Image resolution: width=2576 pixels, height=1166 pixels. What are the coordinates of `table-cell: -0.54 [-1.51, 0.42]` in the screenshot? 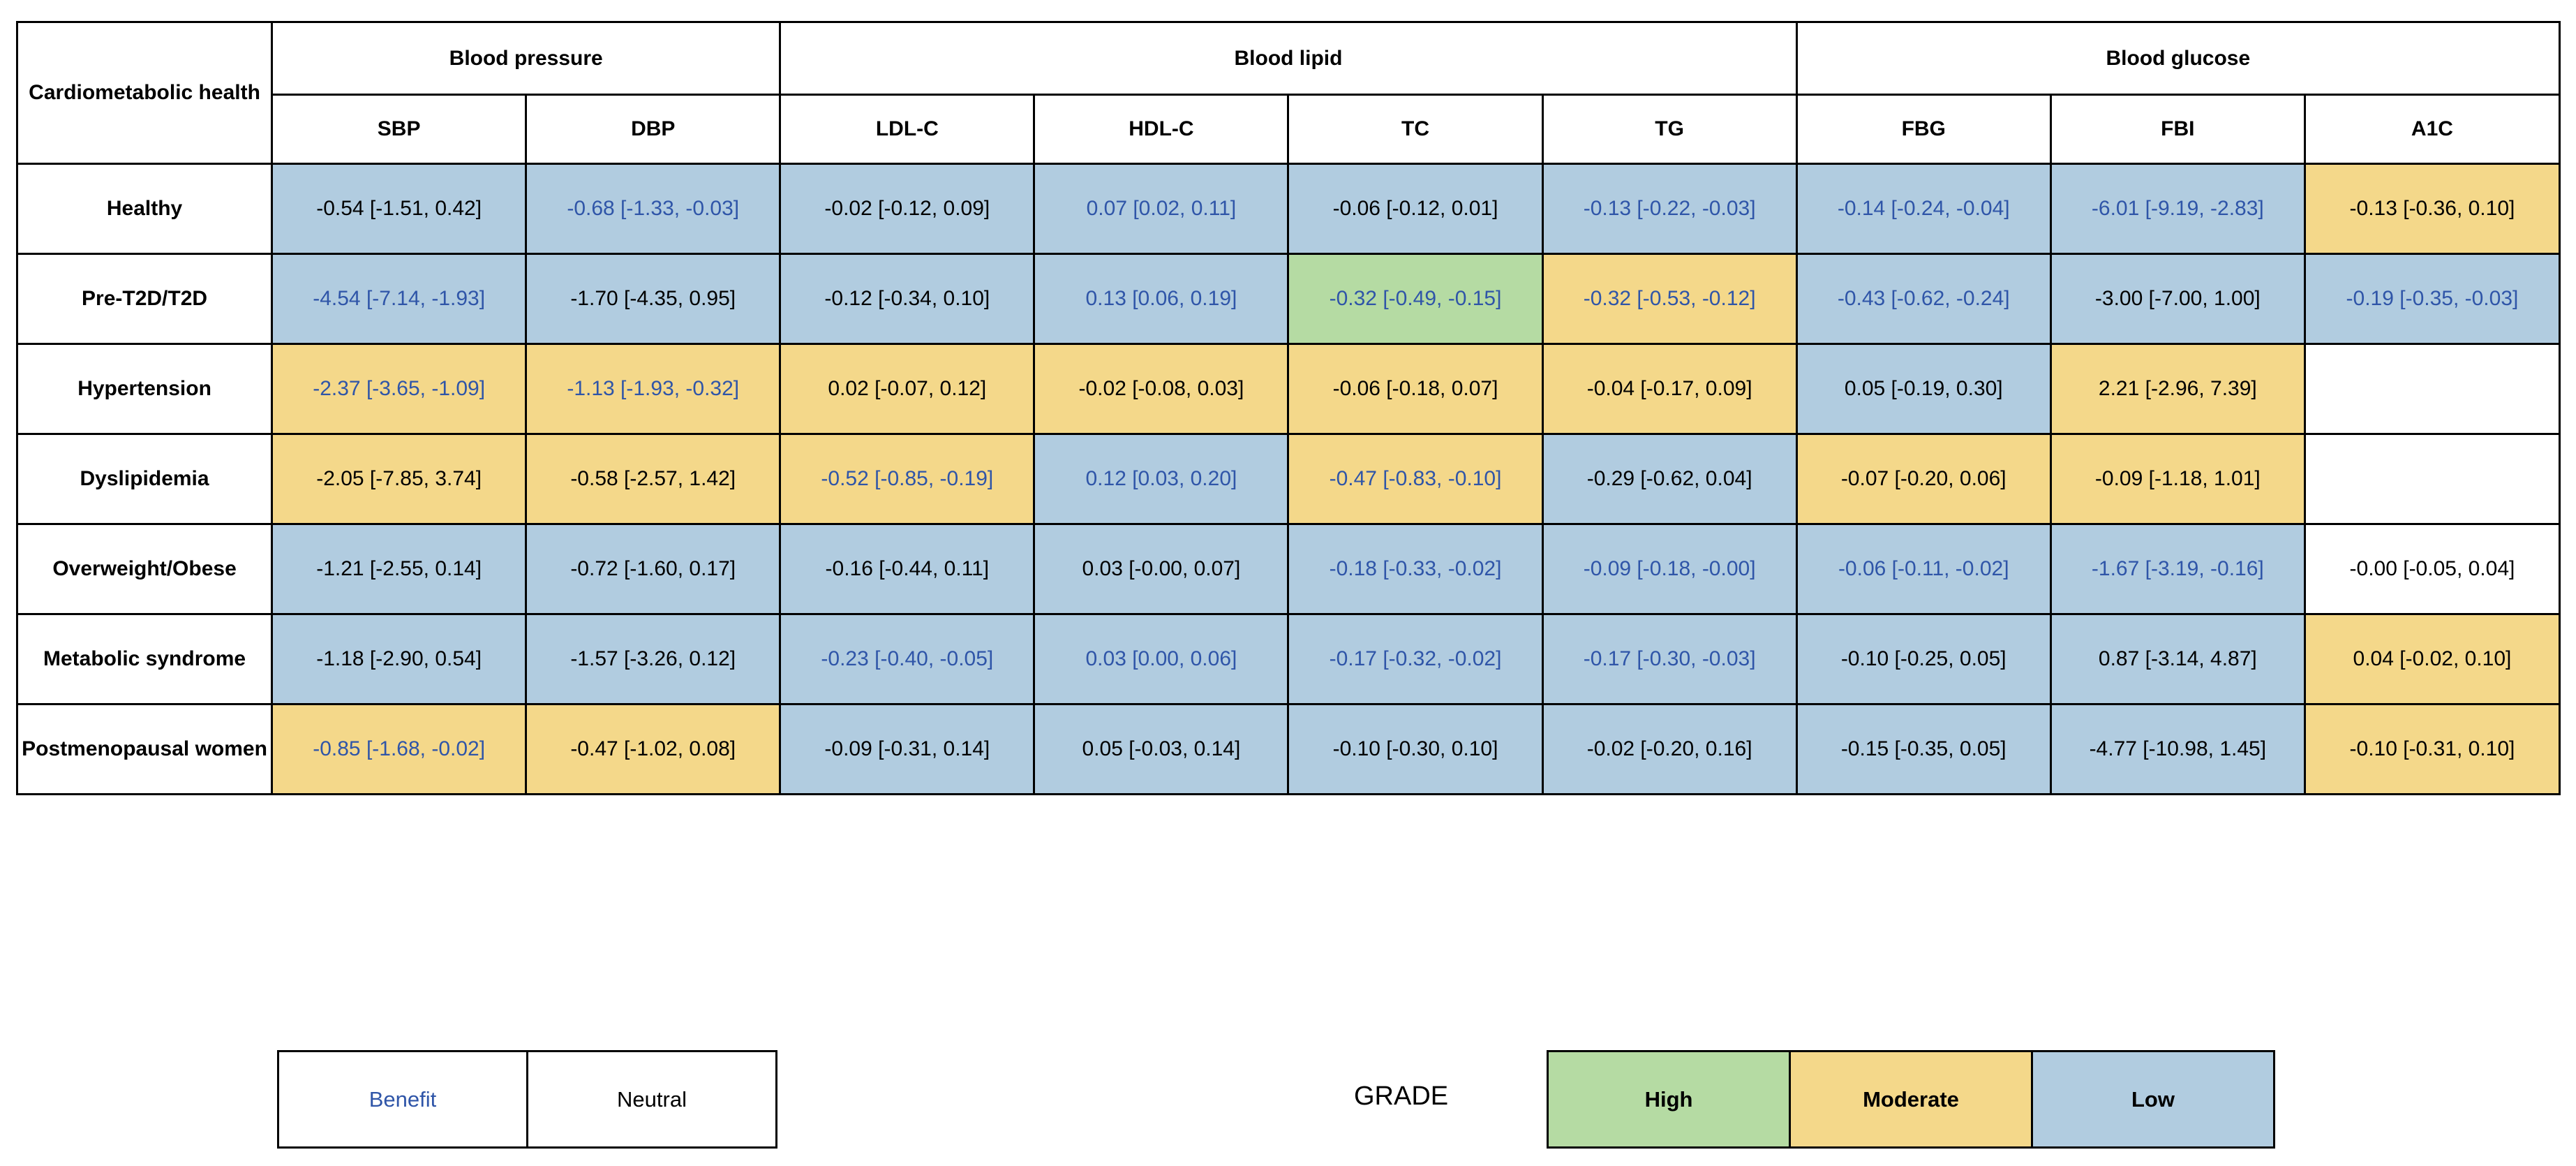 It's located at (400, 209).